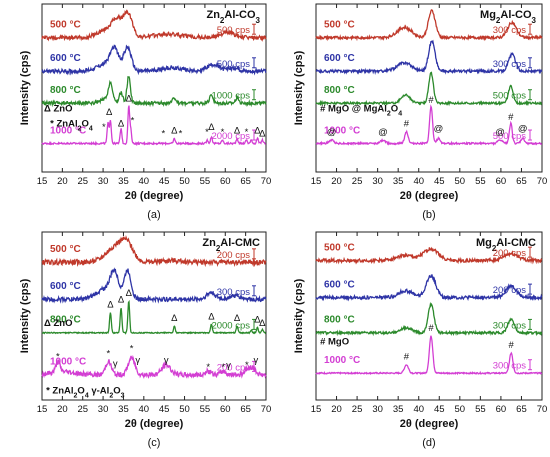 Image resolution: width=550 pixels, height=457 pixels. Describe the element at coordinates (428, 443) in the screenshot. I see `panel-label: (d)` at that location.